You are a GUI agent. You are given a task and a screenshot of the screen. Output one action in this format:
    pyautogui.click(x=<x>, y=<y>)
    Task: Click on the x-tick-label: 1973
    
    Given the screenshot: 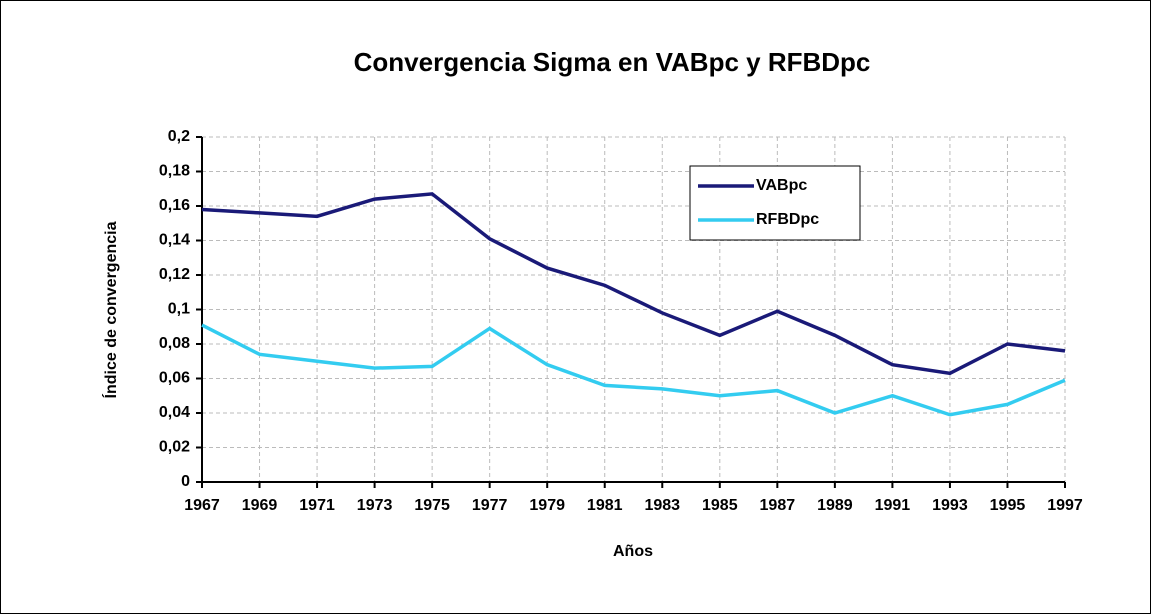 What is the action you would take?
    pyautogui.click(x=375, y=505)
    